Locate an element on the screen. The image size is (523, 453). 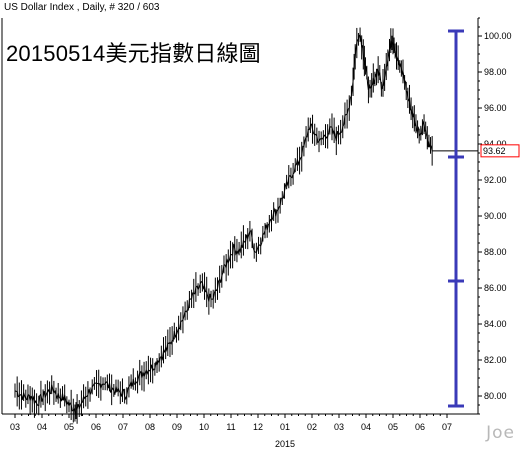
y-tick-label: 80.00 is located at coordinates (495, 396).